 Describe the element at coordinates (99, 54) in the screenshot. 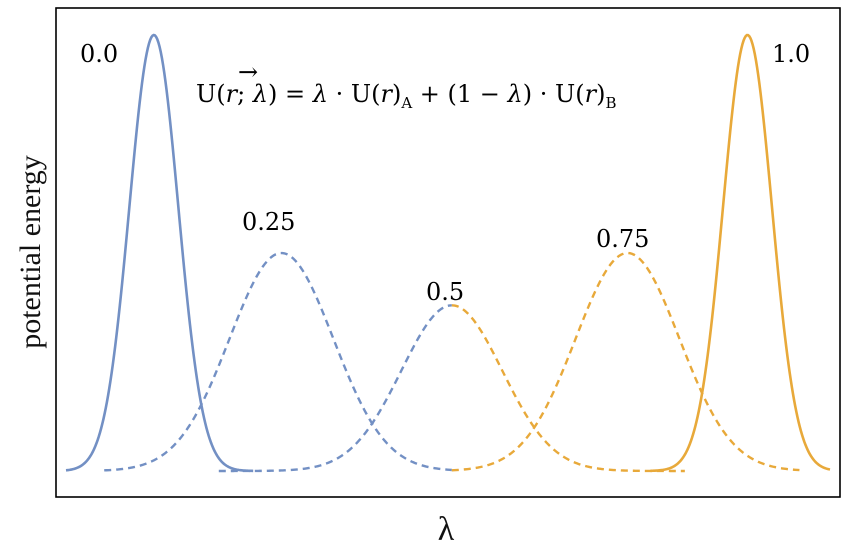

I see `peak-label-0.0: 0.0` at that location.